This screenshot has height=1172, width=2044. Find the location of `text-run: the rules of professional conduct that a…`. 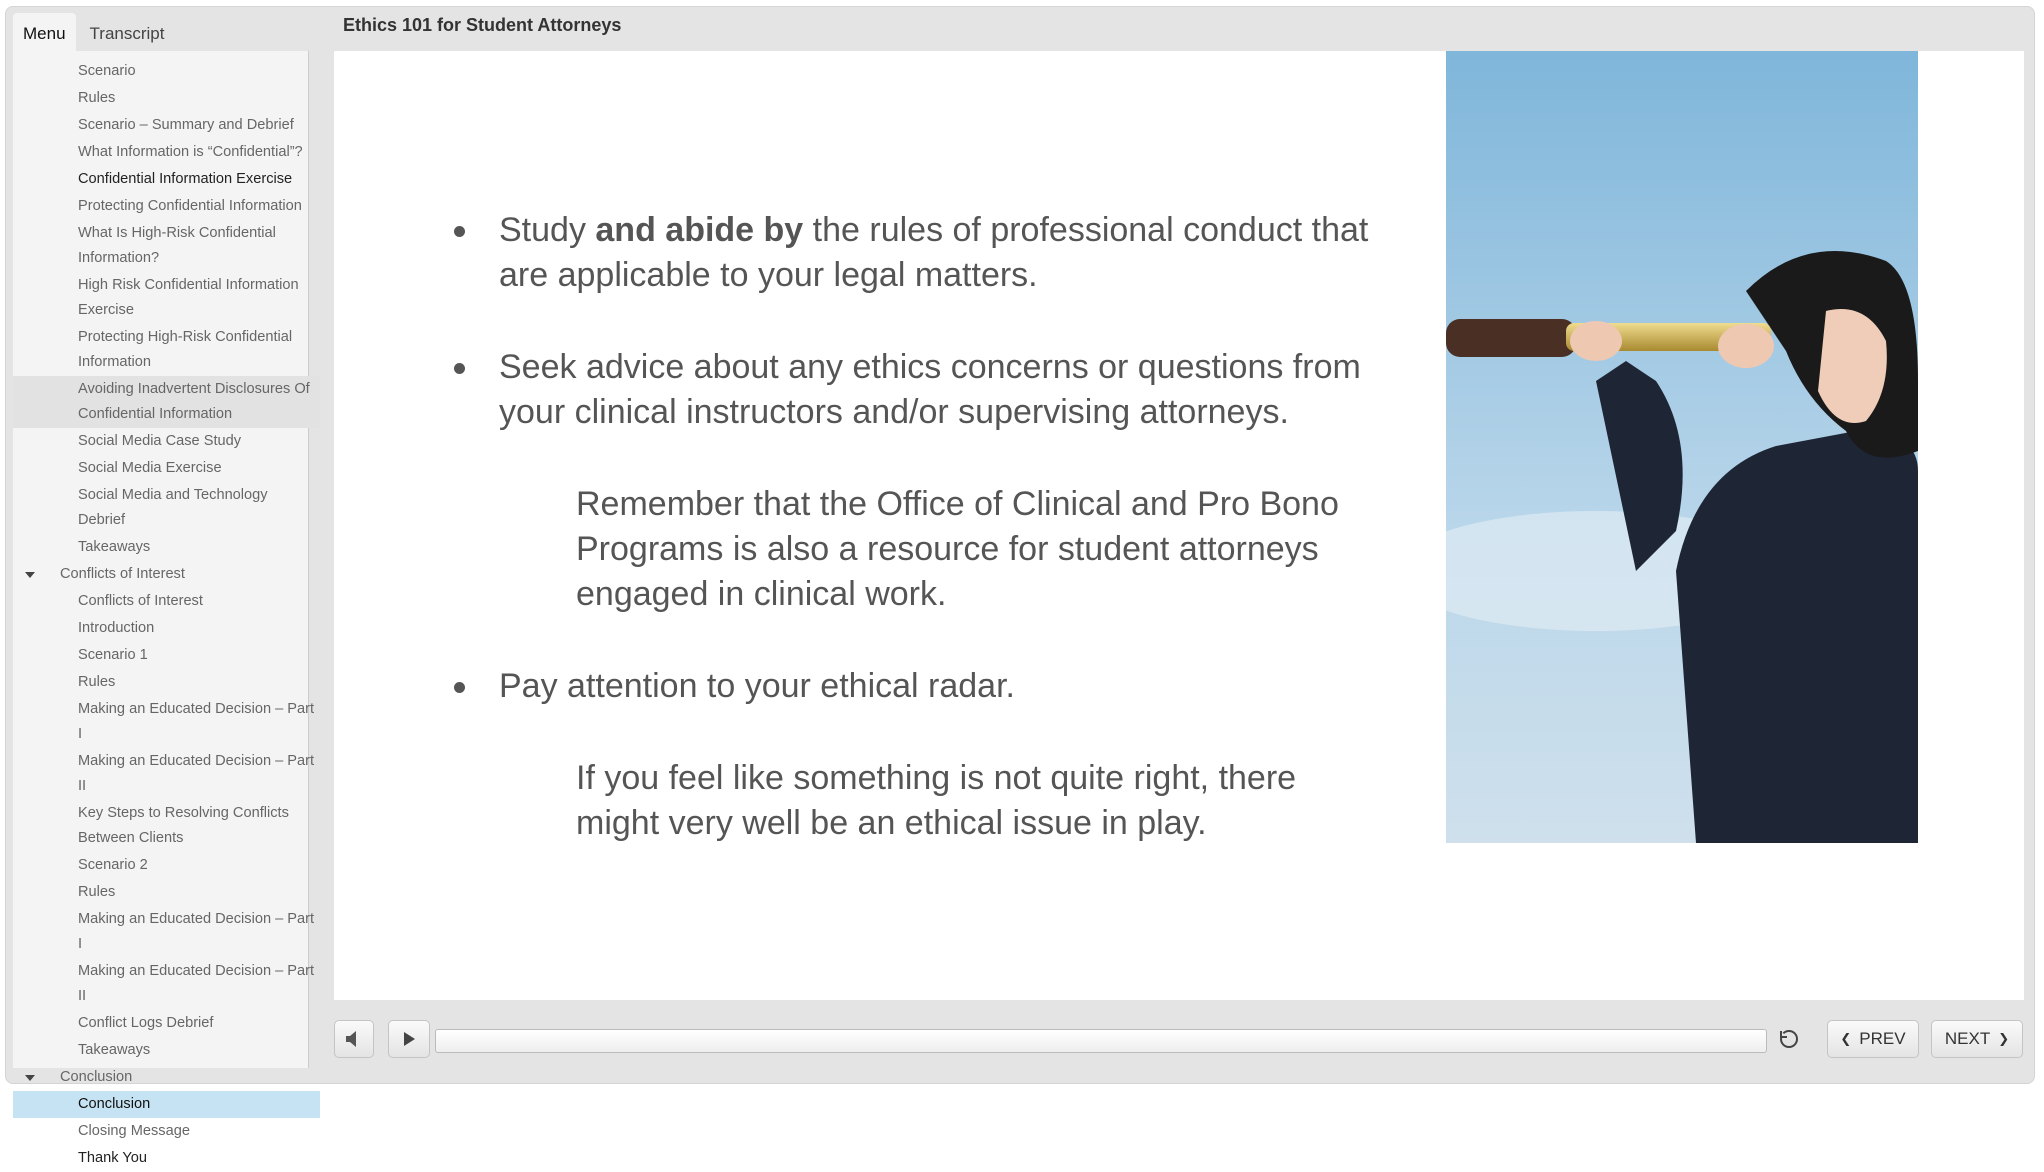

text-run: the rules of professional conduct that a… is located at coordinates (934, 252).